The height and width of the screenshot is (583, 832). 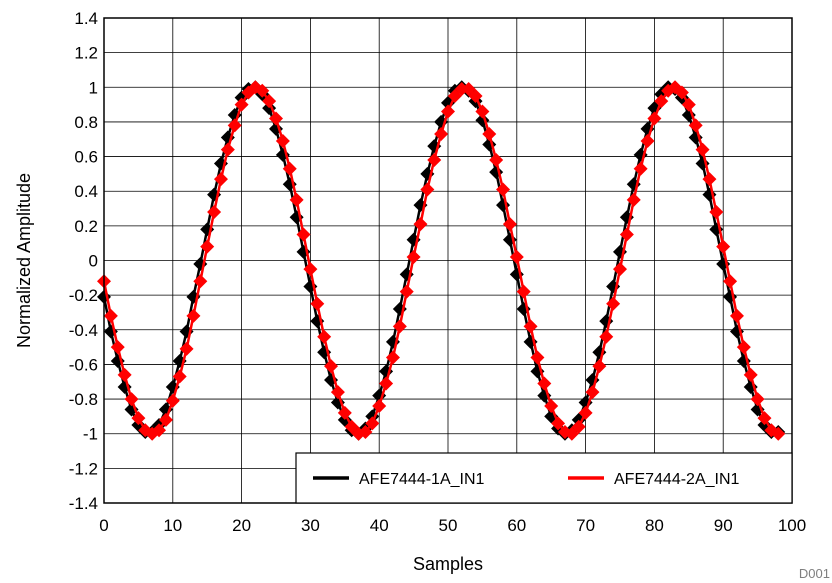 I want to click on x-tick-label: 50, so click(x=448, y=525).